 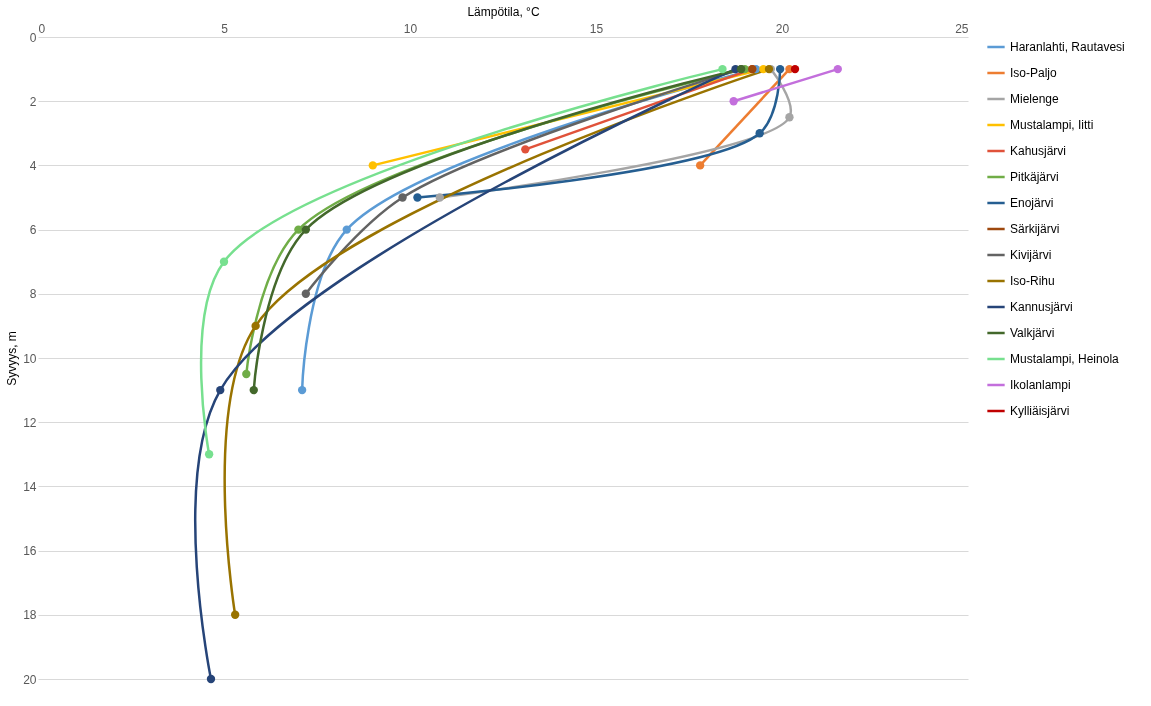 I want to click on legend-label: Mielenge, so click(x=1035, y=99).